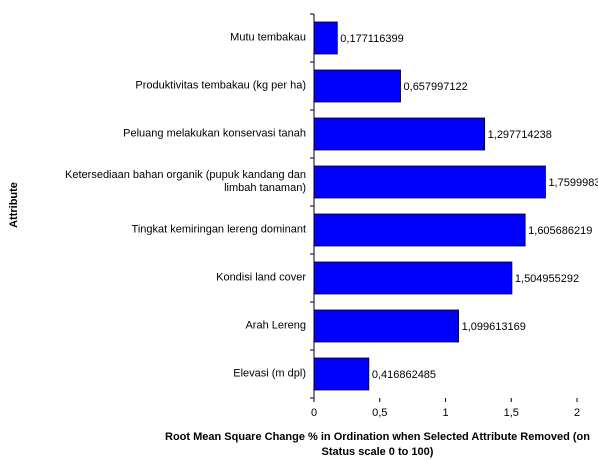 The image size is (598, 460). Describe the element at coordinates (371, 39) in the screenshot. I see `value-label: 0,177116399` at that location.